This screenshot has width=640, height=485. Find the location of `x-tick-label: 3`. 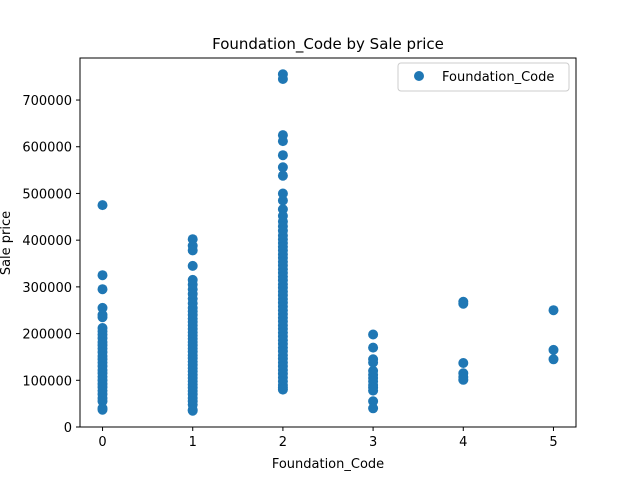

x-tick-label: 3 is located at coordinates (373, 442).